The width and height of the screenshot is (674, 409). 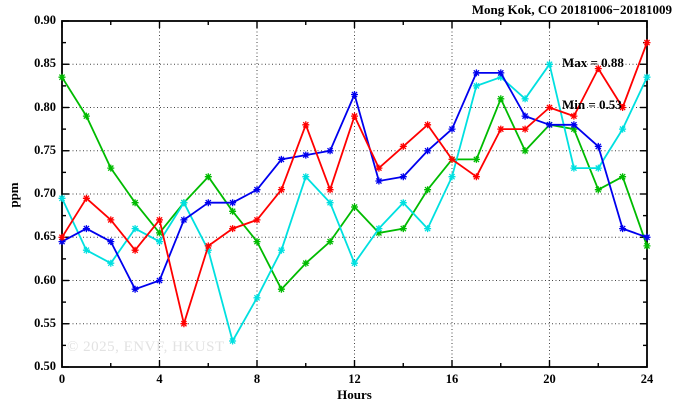 I want to click on y-tick-label: 0.80, so click(x=45, y=106).